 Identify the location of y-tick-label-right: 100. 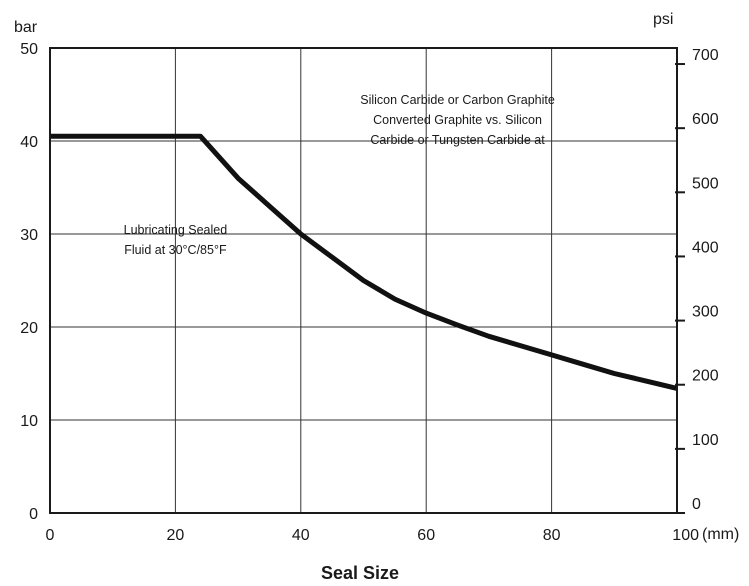
(705, 440).